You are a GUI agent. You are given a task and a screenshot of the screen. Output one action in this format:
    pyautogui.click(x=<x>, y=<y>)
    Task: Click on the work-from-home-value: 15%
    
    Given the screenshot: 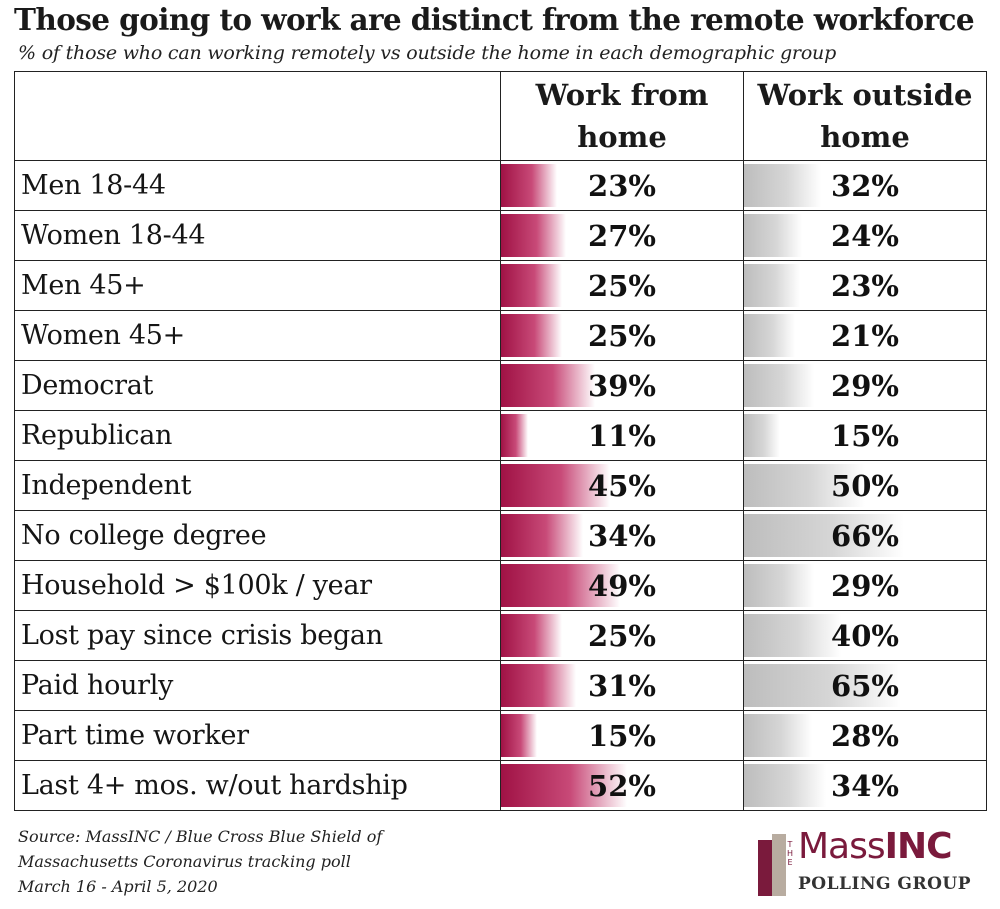 What is the action you would take?
    pyautogui.click(x=622, y=735)
    